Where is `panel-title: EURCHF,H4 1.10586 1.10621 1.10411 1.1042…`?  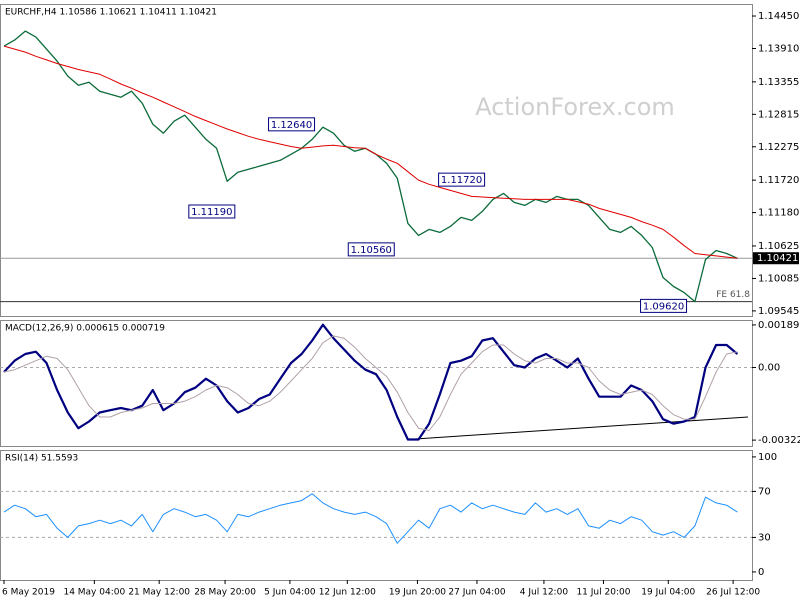
panel-title: EURCHF,H4 1.10586 1.10621 1.10411 1.1042… is located at coordinates (111, 13).